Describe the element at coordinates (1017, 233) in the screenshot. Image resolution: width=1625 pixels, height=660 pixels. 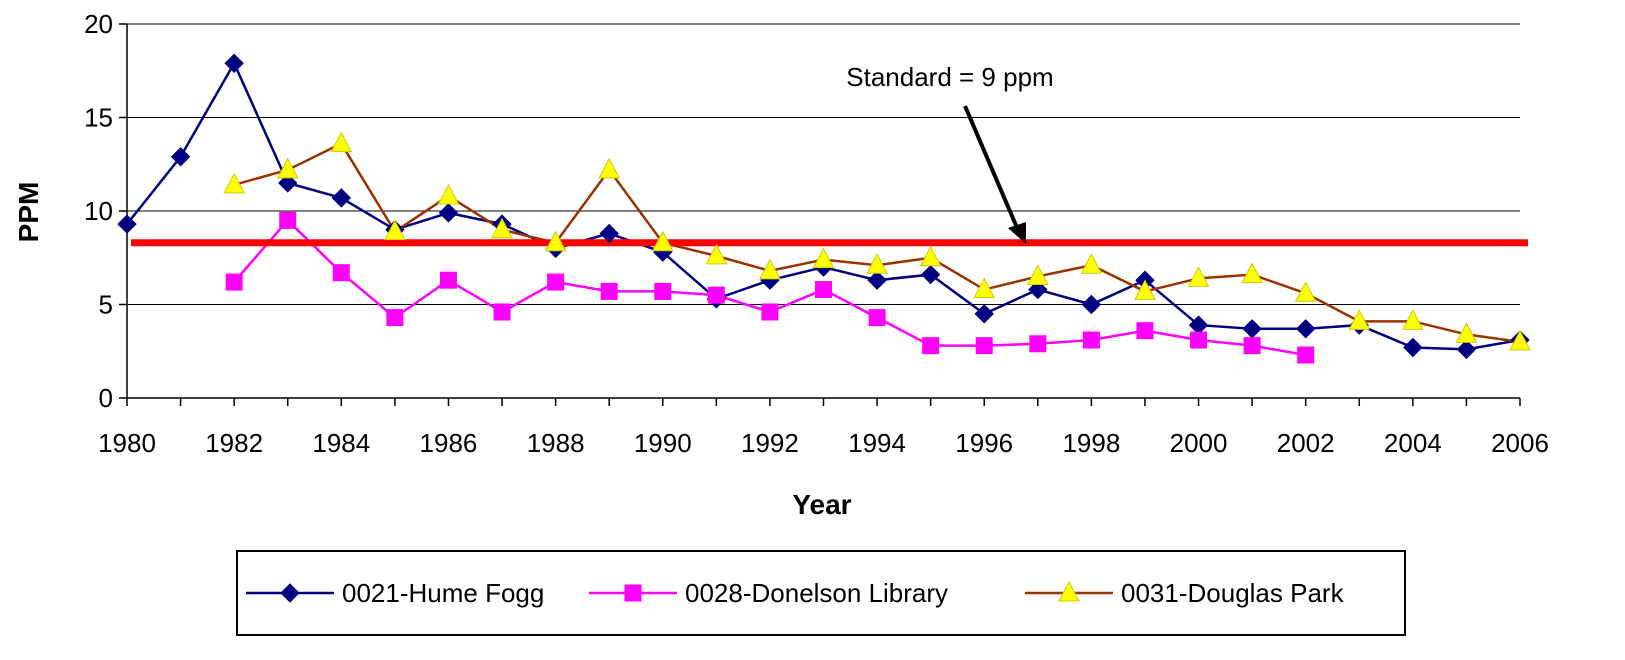
I see `annotation-arrow-head` at that location.